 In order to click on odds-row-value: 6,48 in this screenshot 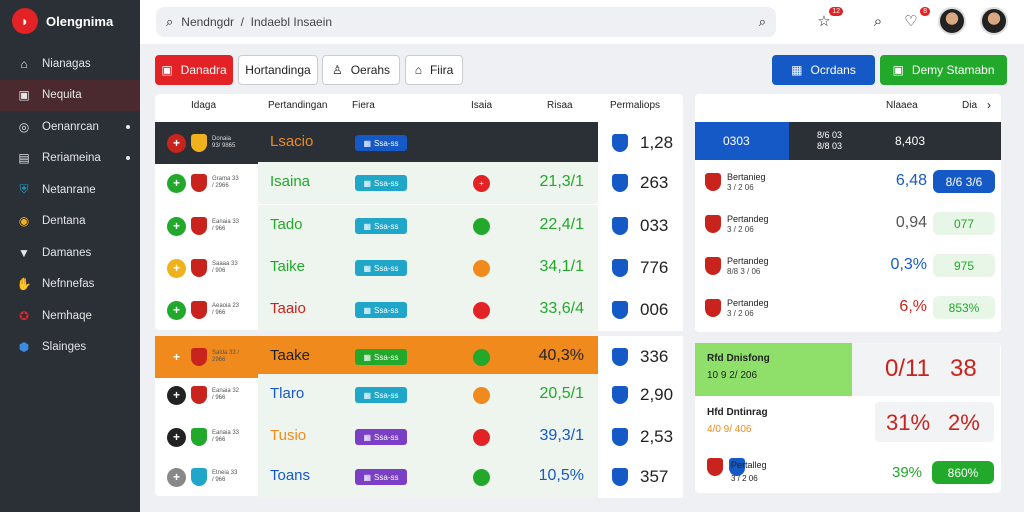, I will do `click(911, 180)`.